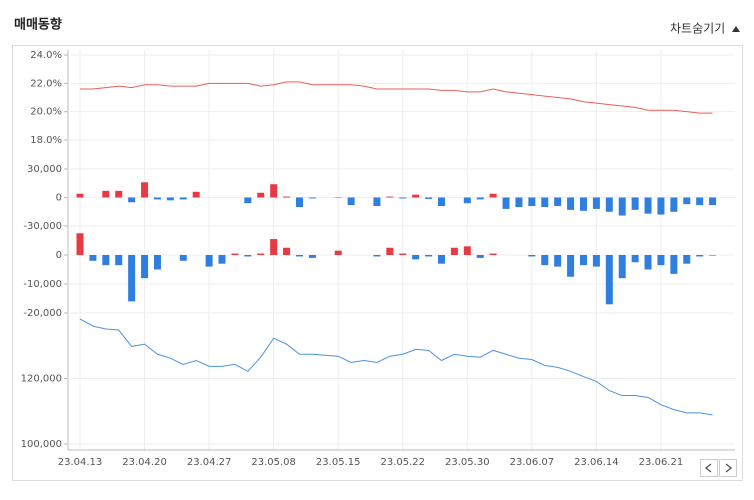 Image resolution: width=754 pixels, height=500 pixels. What do you see at coordinates (532, 462) in the screenshot?
I see `x-tick-label: 23.06.07` at bounding box center [532, 462].